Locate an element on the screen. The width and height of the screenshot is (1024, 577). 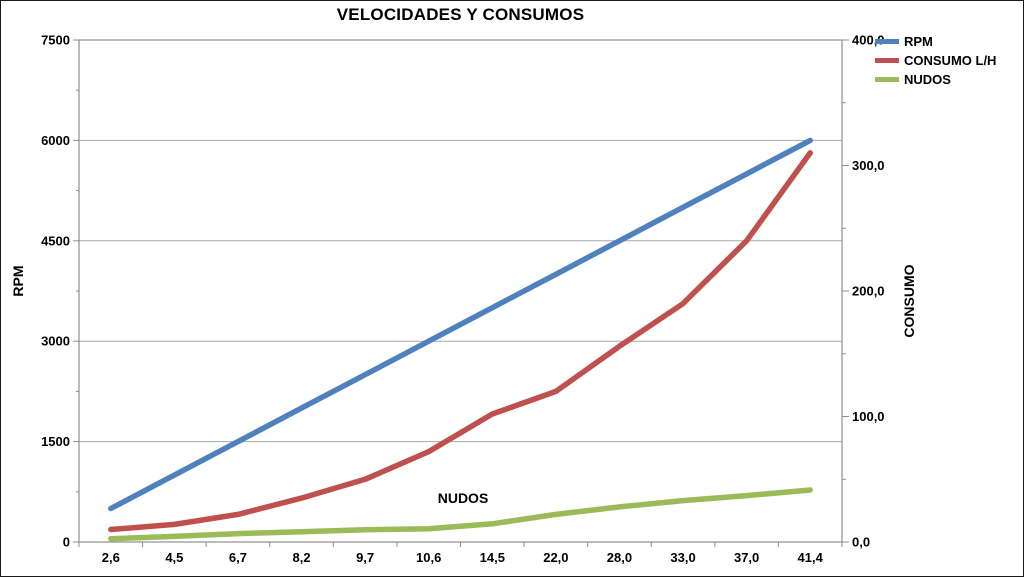
legend-label: RPM is located at coordinates (918, 41).